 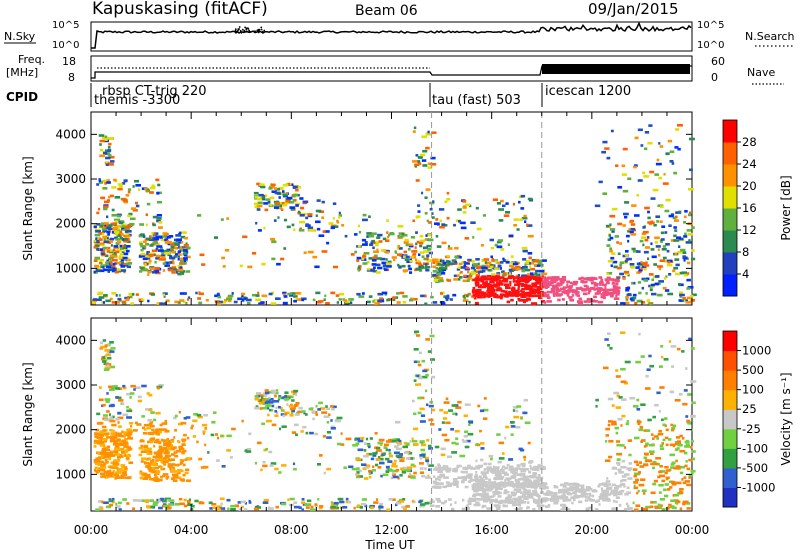 What do you see at coordinates (755, 468) in the screenshot?
I see `colorbar-tick-label: -500` at bounding box center [755, 468].